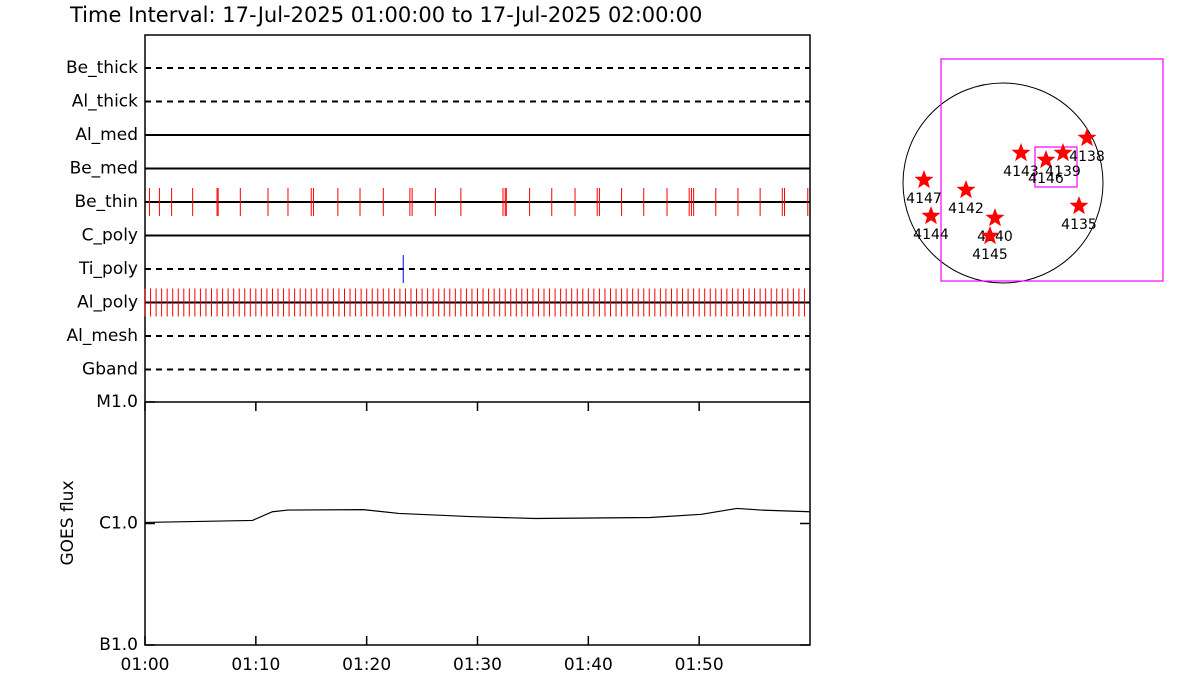 This screenshot has width=1200, height=700. Describe the element at coordinates (118, 524) in the screenshot. I see `y-tick-label: C1.0` at that location.